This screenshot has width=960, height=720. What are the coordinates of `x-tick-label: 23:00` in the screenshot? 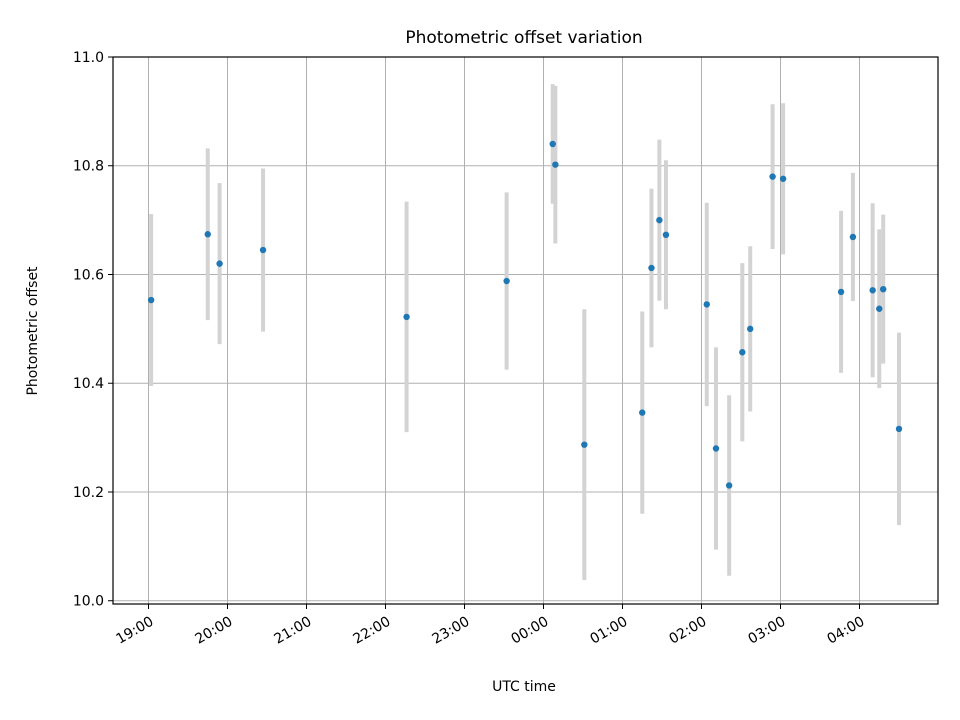 It's located at (451, 631).